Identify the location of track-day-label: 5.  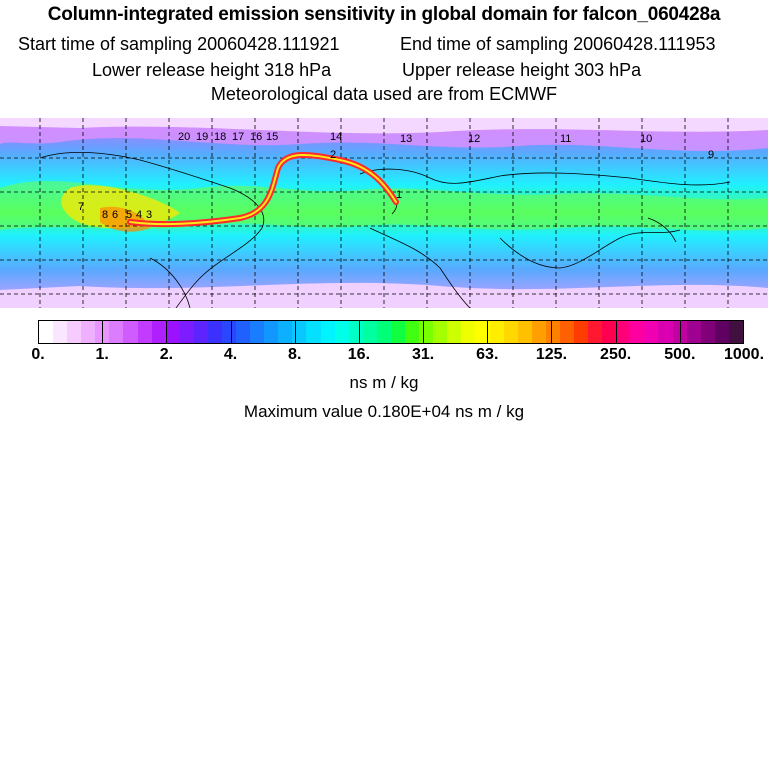
(129, 215).